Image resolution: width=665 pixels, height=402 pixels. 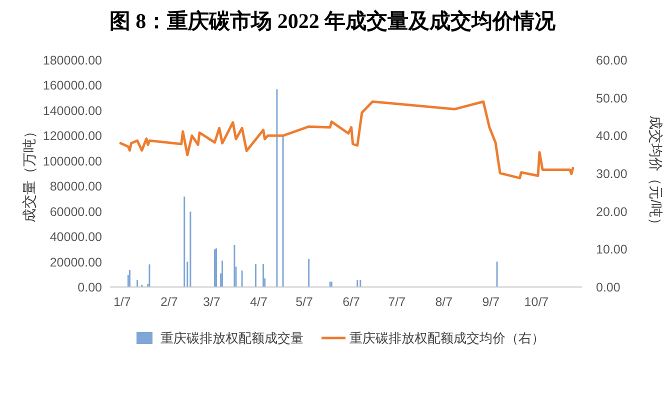 I want to click on y-tick-label: 40000.00, so click(x=76, y=237).